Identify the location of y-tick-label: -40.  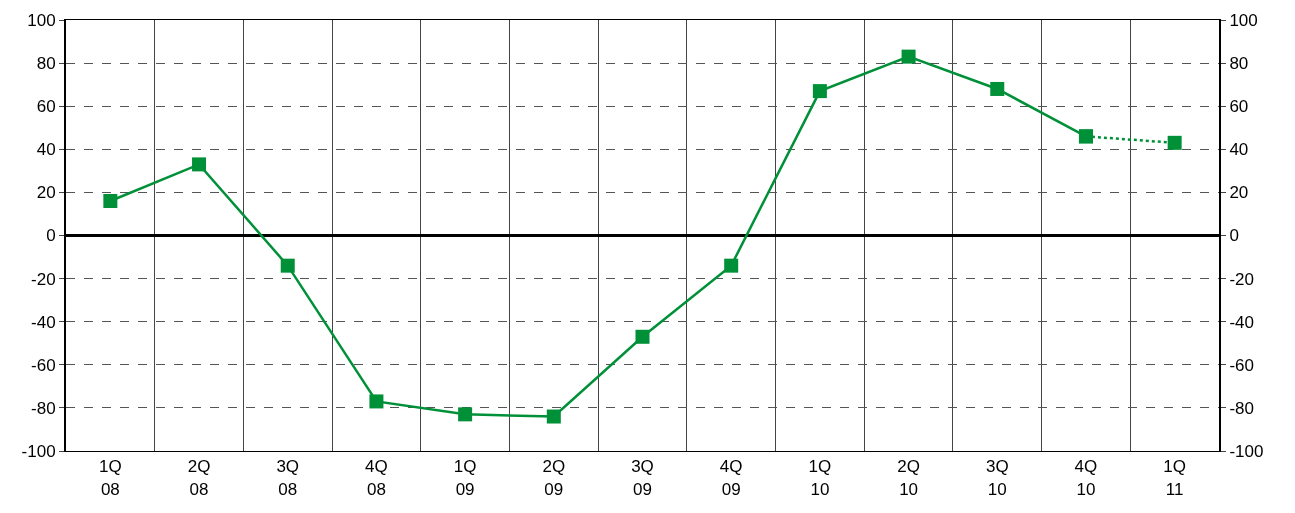
(43, 322).